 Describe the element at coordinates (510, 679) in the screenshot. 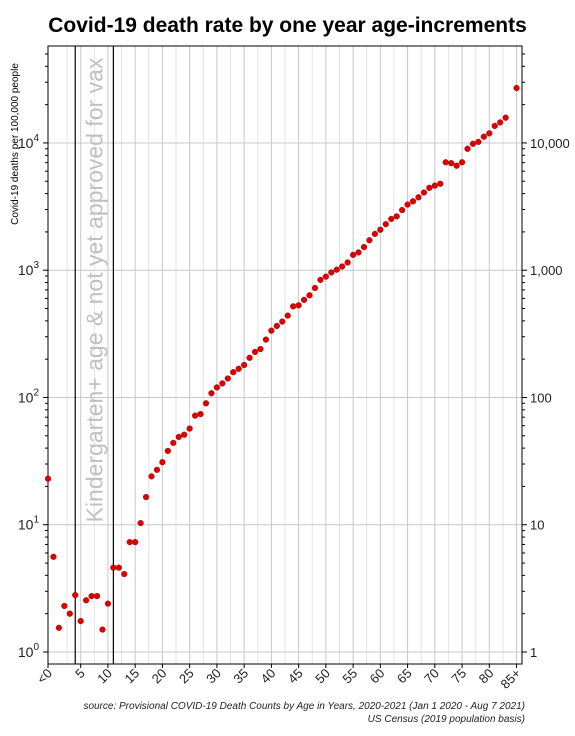

I see `x-tick-label: 85+` at that location.